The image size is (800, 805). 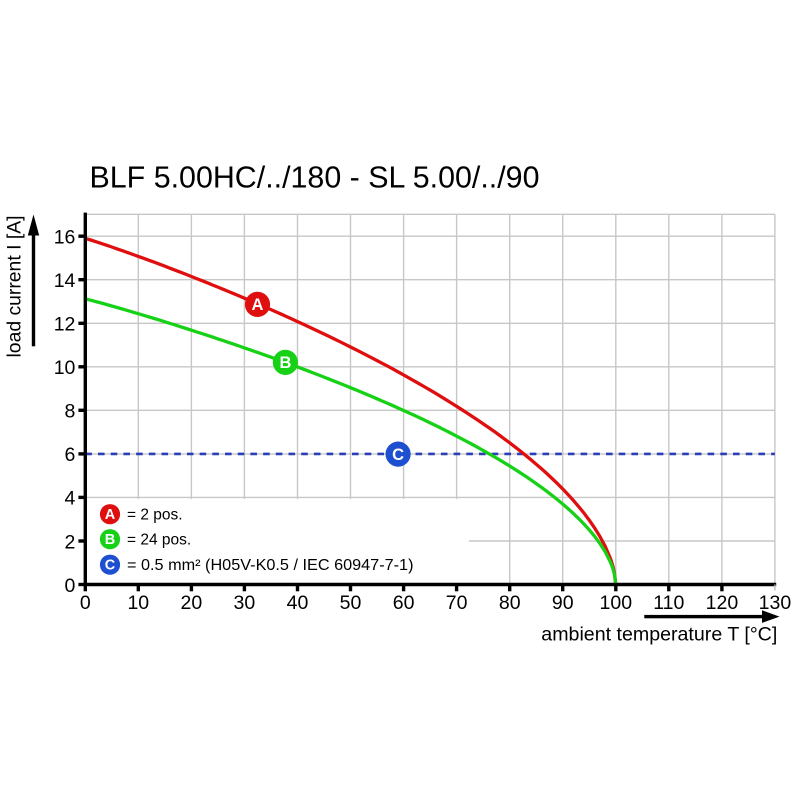 I want to click on svg-text: 16, so click(x=65, y=238).